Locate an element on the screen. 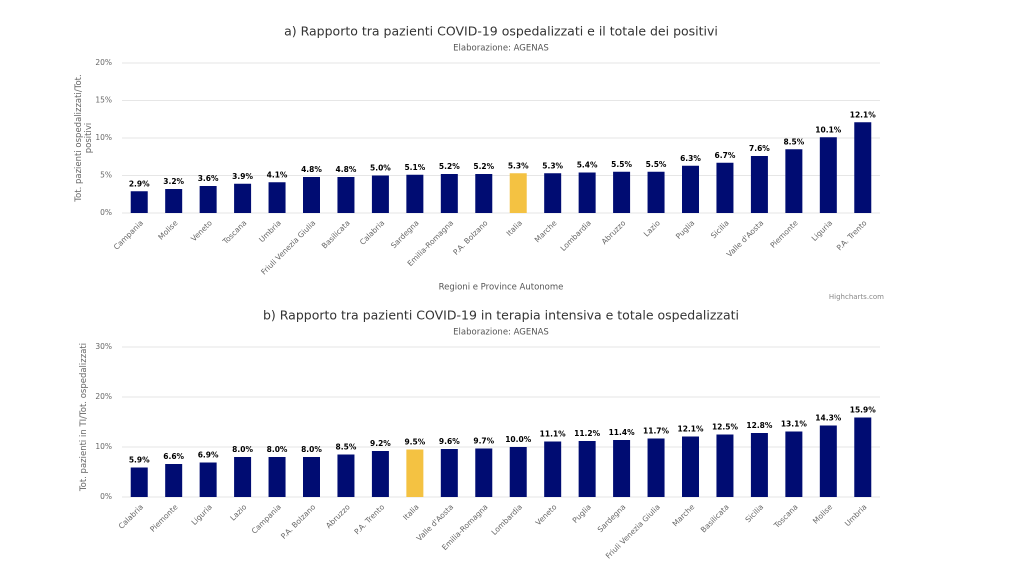 This screenshot has height=563, width=1024. y-tick-label: 30% is located at coordinates (103, 346).